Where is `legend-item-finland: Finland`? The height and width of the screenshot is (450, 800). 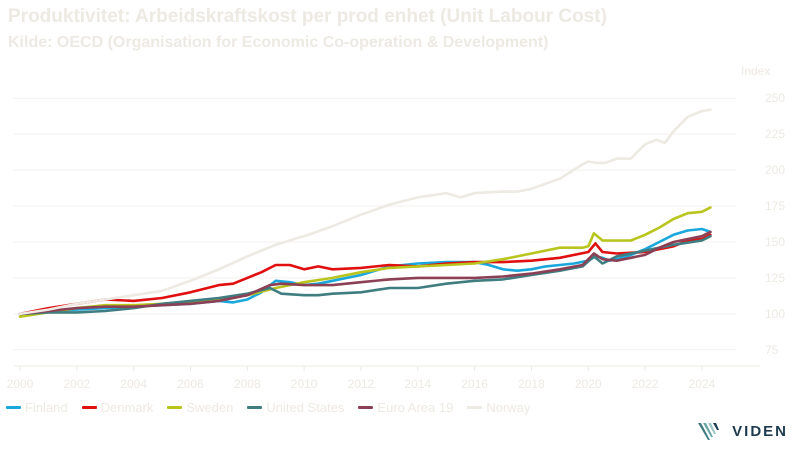 legend-item-finland: Finland is located at coordinates (37, 407).